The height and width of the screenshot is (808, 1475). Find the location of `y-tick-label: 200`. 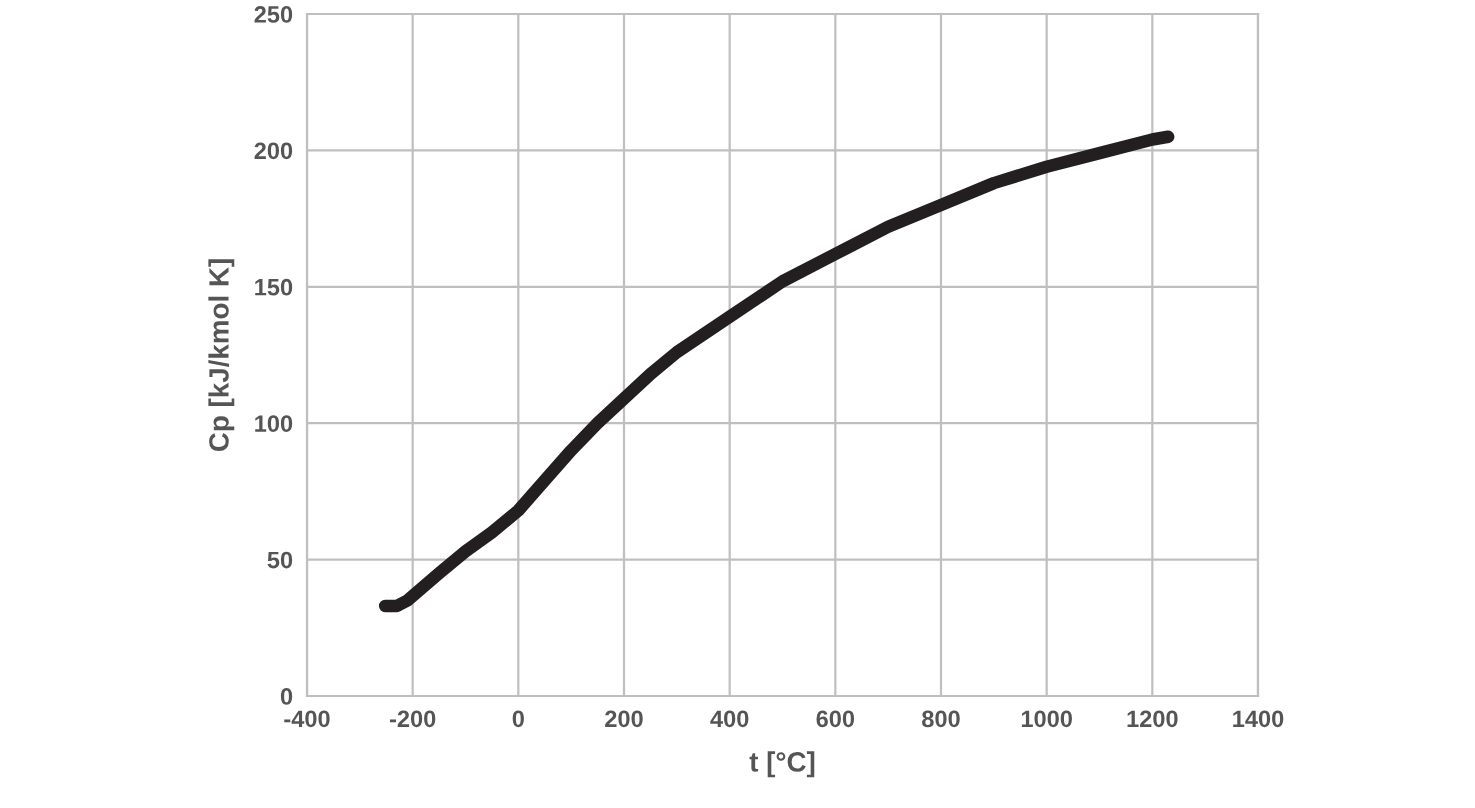

y-tick-label: 200 is located at coordinates (273, 151).